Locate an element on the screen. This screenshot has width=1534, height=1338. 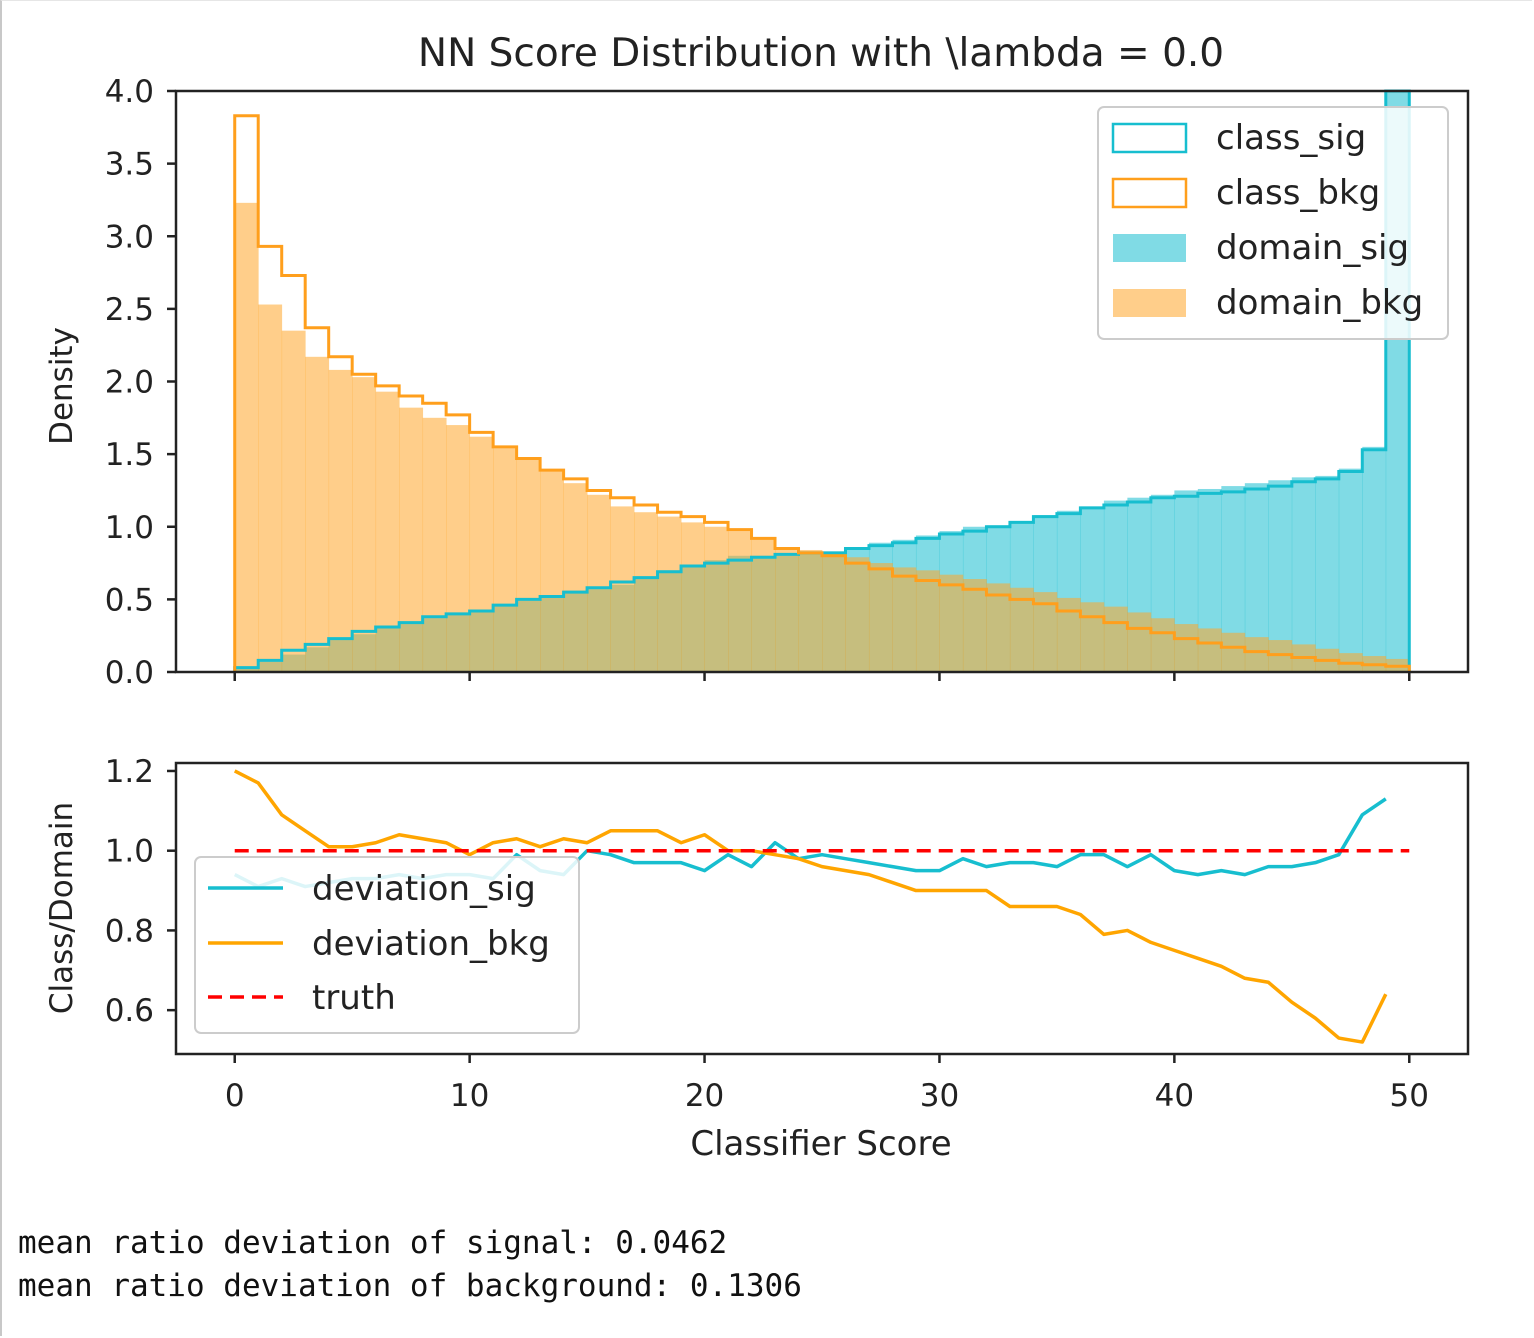
legend-swatch-domain-bkg is located at coordinates (1149, 303).